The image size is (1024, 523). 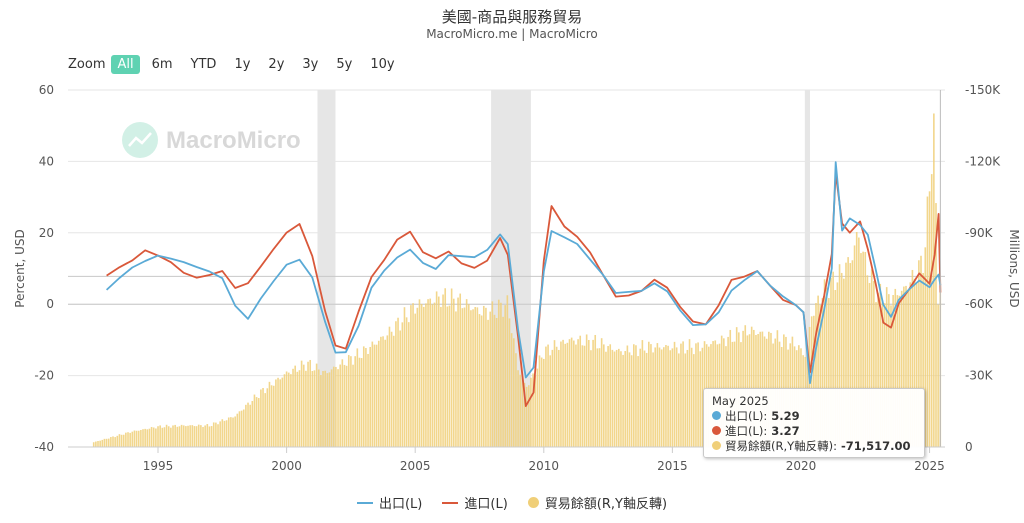 I want to click on y-left-tick-label: -20, so click(x=44, y=376).